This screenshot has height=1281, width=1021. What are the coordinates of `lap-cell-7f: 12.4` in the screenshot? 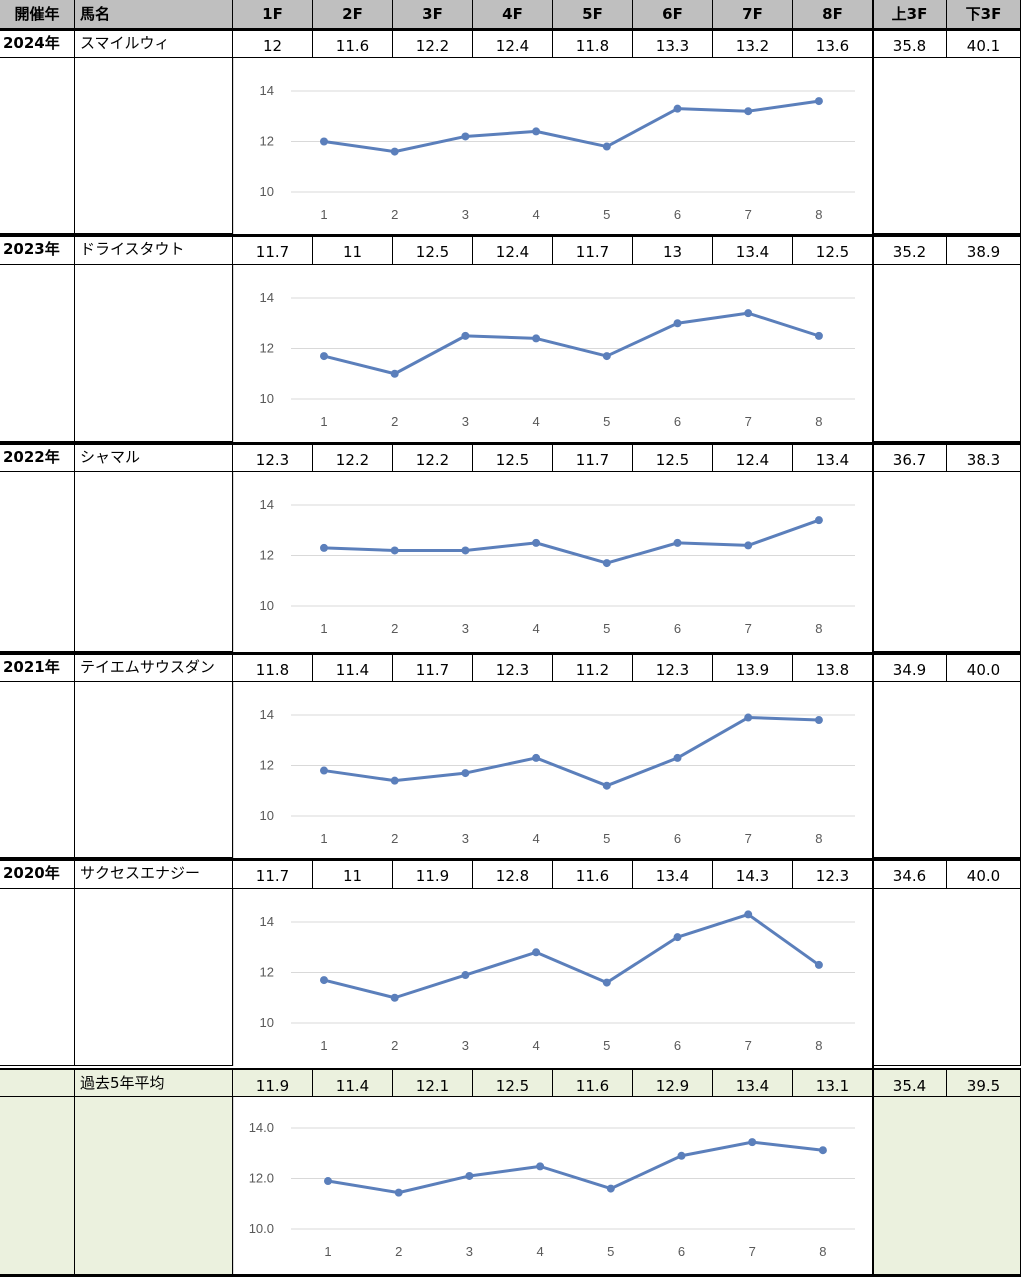 It's located at (753, 458).